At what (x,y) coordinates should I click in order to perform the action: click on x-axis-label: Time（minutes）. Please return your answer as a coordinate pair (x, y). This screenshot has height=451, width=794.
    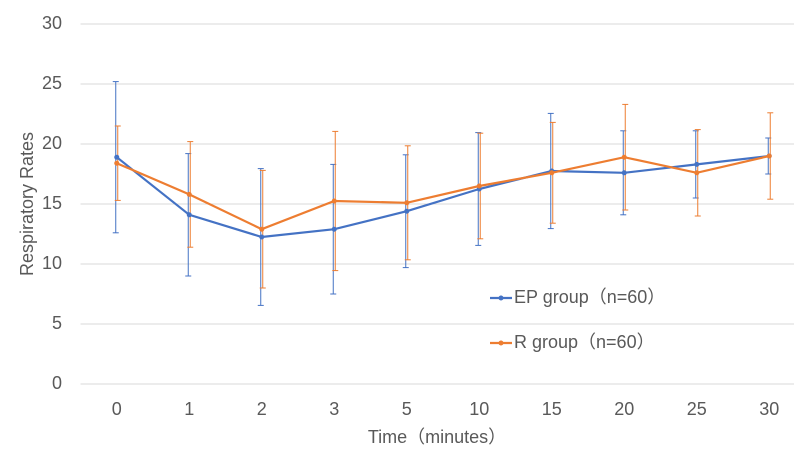
    Looking at the image, I should click on (437, 437).